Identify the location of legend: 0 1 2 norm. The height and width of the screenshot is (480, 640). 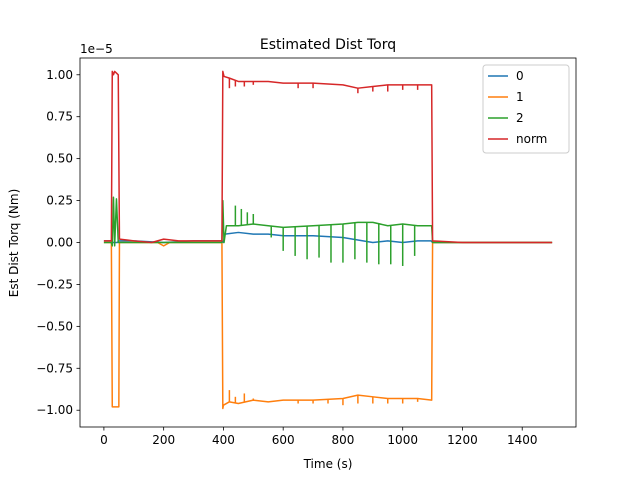
(526, 109).